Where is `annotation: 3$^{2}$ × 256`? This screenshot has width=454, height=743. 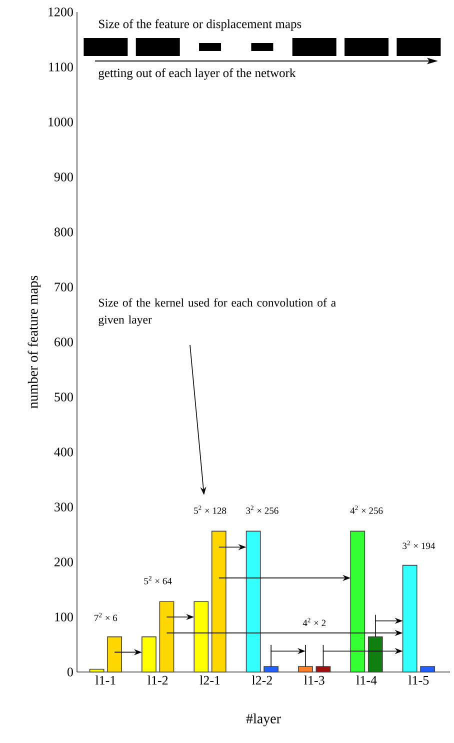
annotation: 3$^{2}$ × 256 is located at coordinates (262, 510).